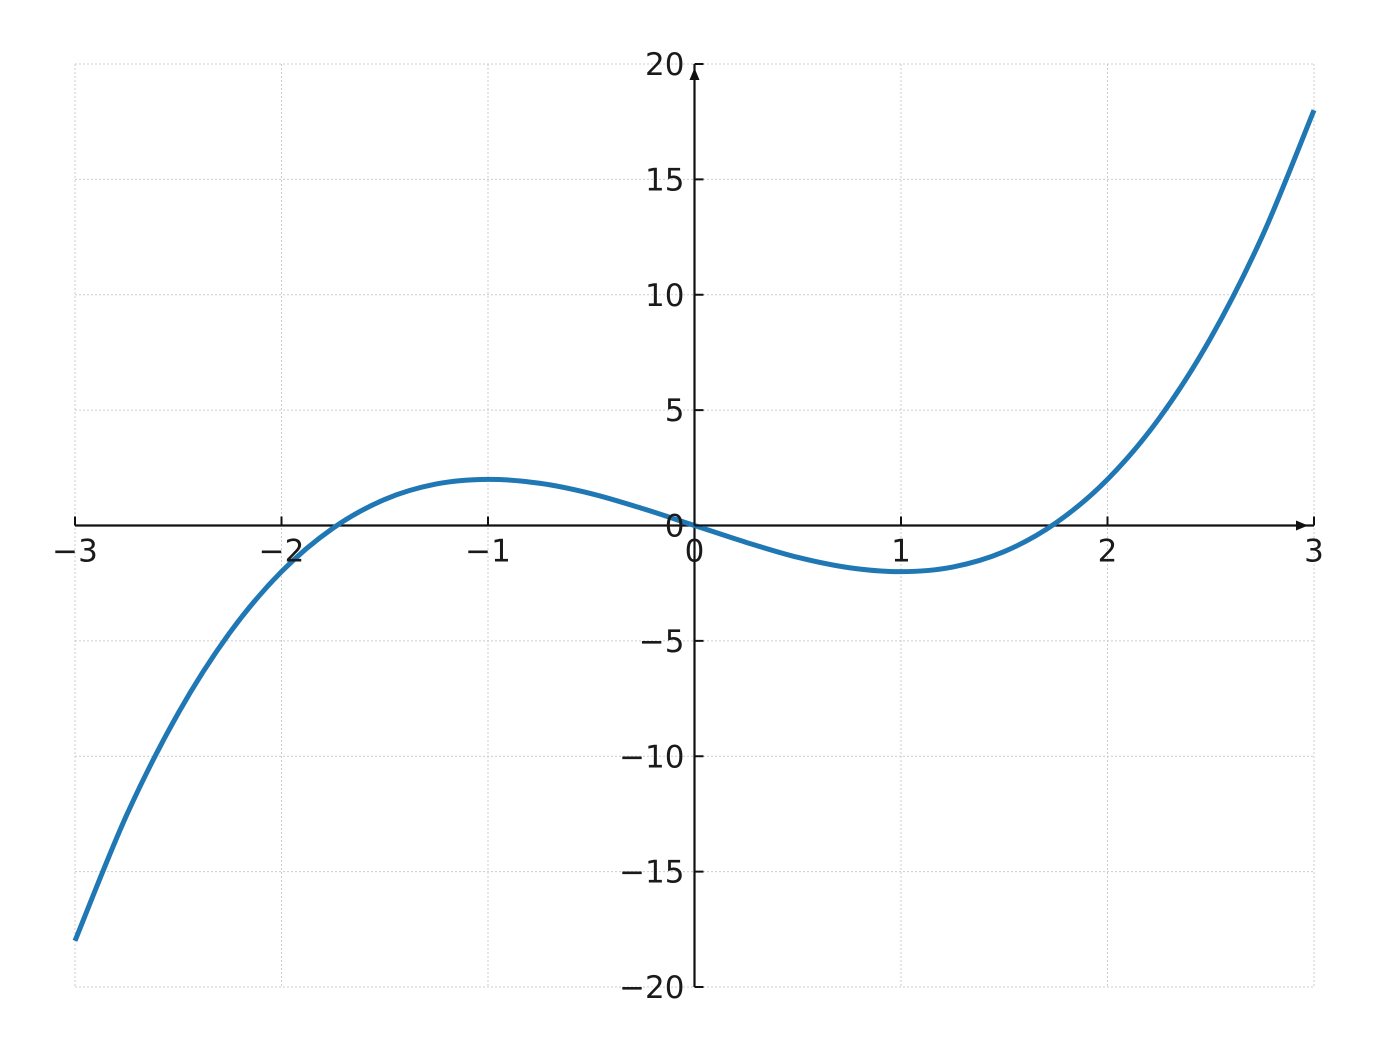 Image resolution: width=1375 pixels, height=1057 pixels. What do you see at coordinates (901, 552) in the screenshot?
I see `x-tick-label: 1` at bounding box center [901, 552].